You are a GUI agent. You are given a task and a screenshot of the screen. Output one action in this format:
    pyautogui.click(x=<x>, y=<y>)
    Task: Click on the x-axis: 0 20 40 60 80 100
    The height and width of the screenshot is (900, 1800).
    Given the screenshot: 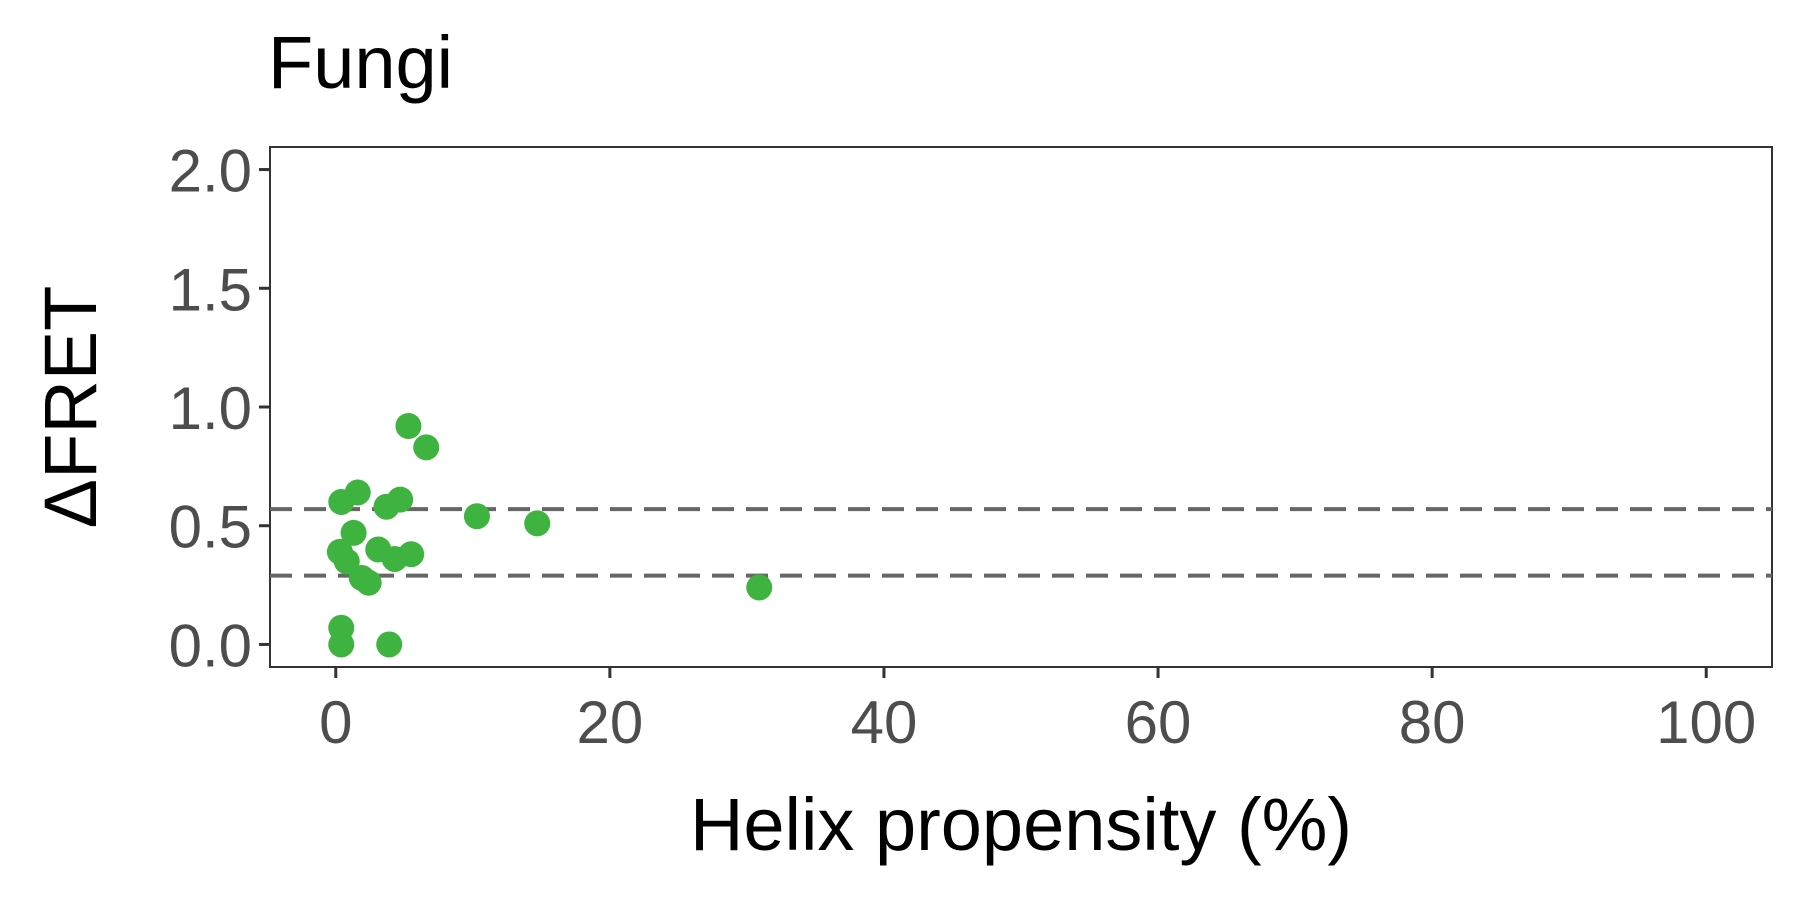 What is the action you would take?
    pyautogui.click(x=1037, y=711)
    